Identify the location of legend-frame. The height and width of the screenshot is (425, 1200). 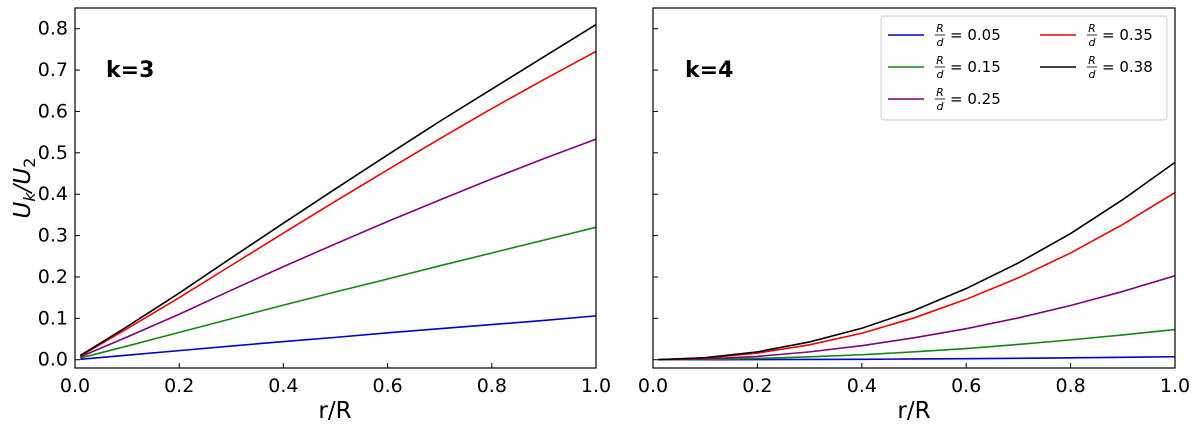
(1024, 68).